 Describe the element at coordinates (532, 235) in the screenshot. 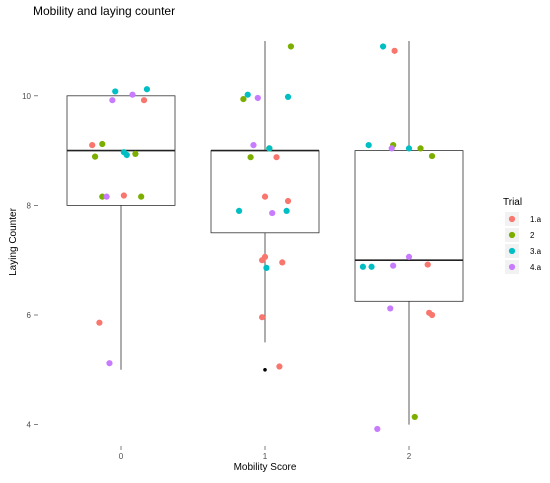

I see `legend-label: 2` at that location.